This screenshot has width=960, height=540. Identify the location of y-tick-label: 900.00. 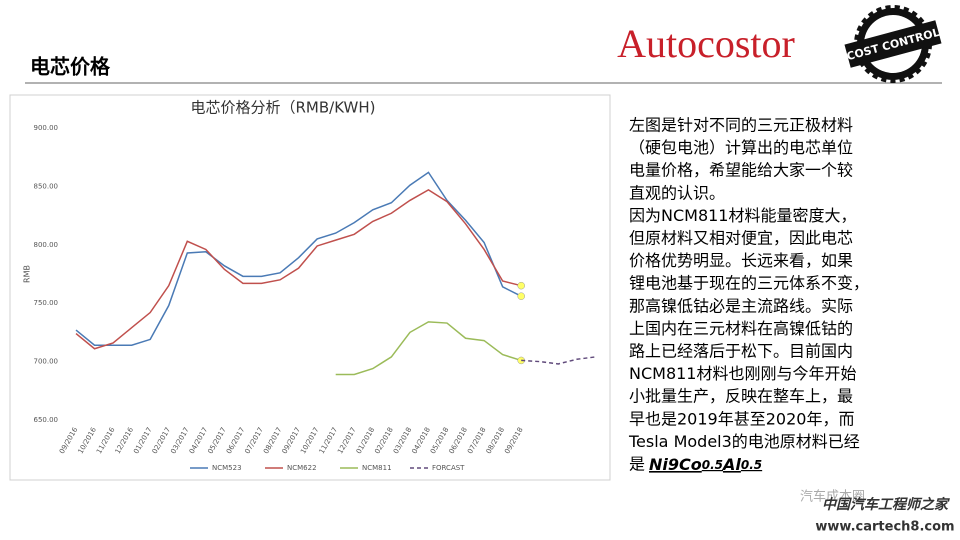
(46, 128).